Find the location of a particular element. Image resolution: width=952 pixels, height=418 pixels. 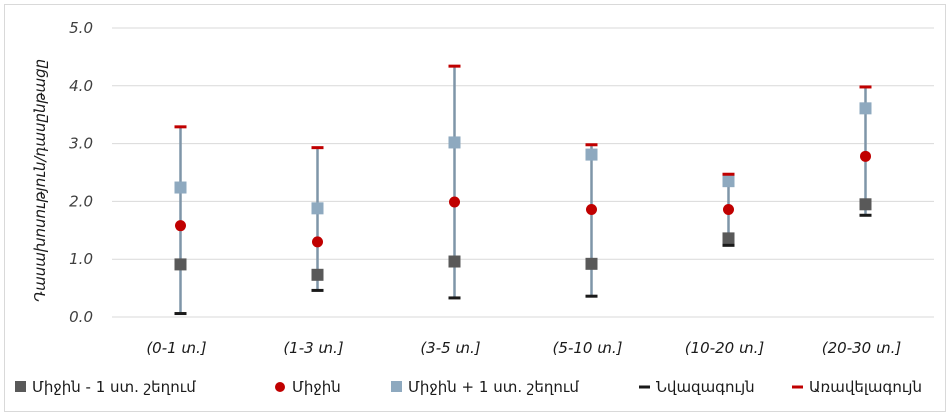

x-tick-label: (20-30 տ.] is located at coordinates (862, 348).